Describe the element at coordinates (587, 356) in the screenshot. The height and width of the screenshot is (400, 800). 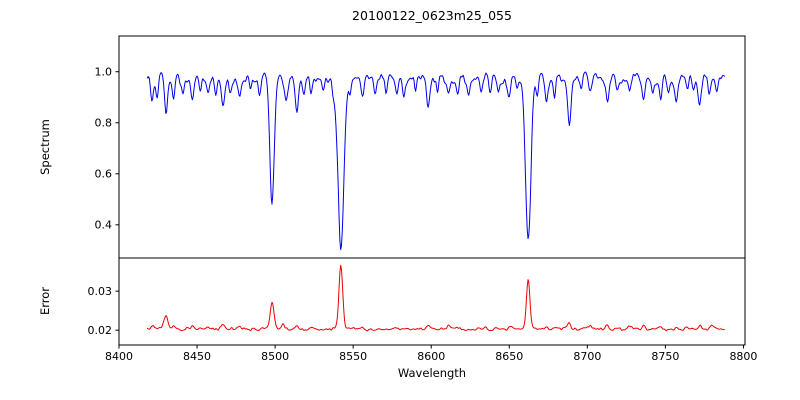
I see `x-tick-label: 8700` at that location.